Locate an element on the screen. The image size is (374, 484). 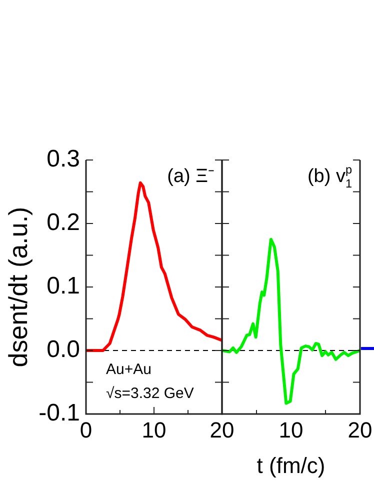
annotation: Au+Au is located at coordinates (129, 369).